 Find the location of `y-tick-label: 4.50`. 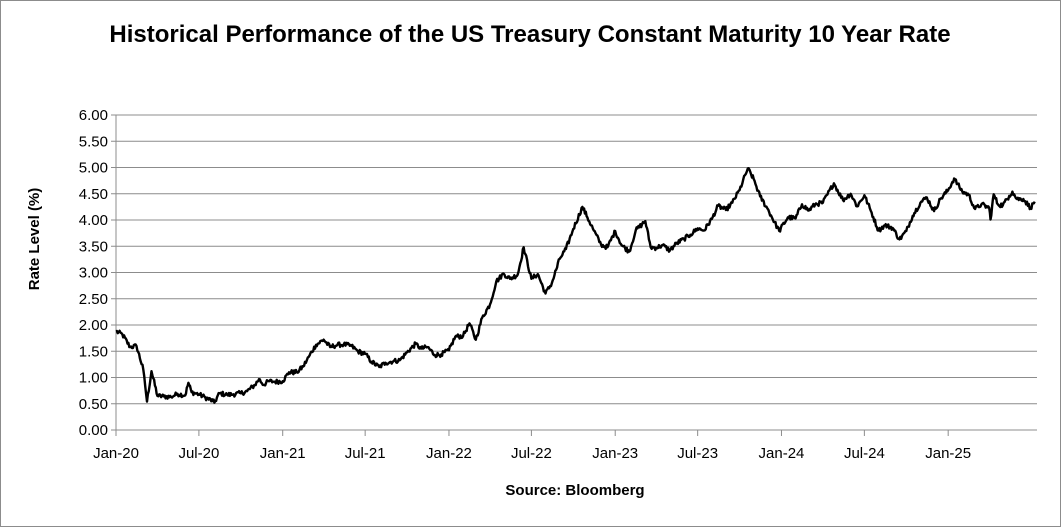

y-tick-label: 4.50 is located at coordinates (93, 194).